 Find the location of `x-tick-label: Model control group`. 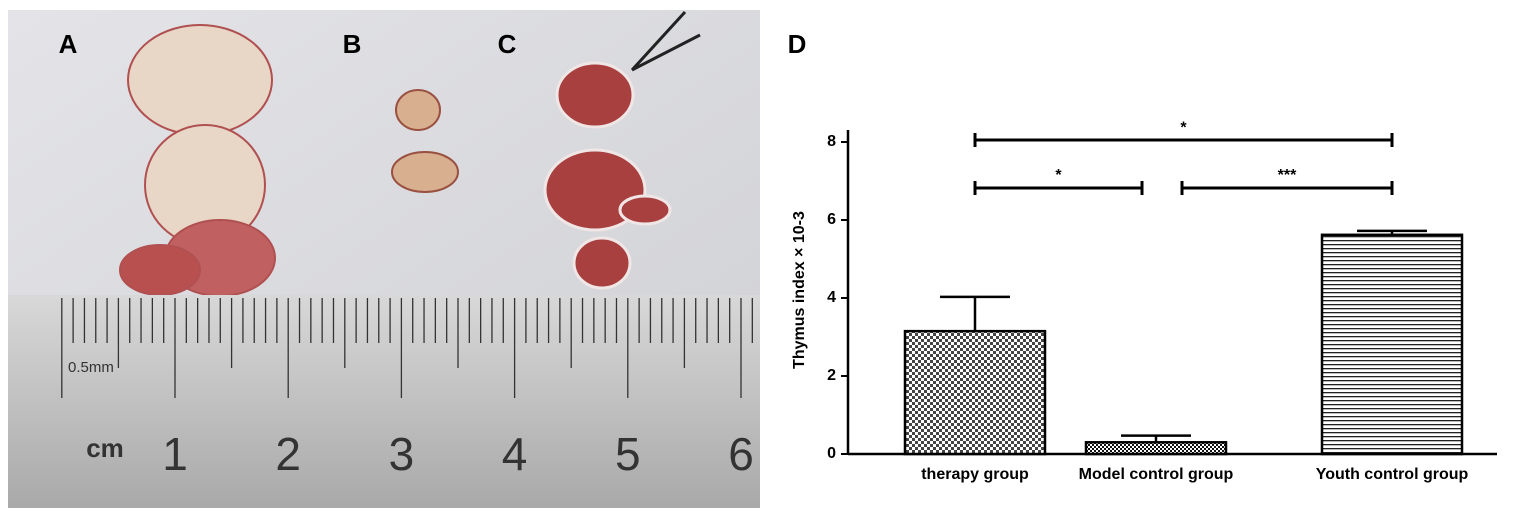

x-tick-label: Model control group is located at coordinates (1156, 474).